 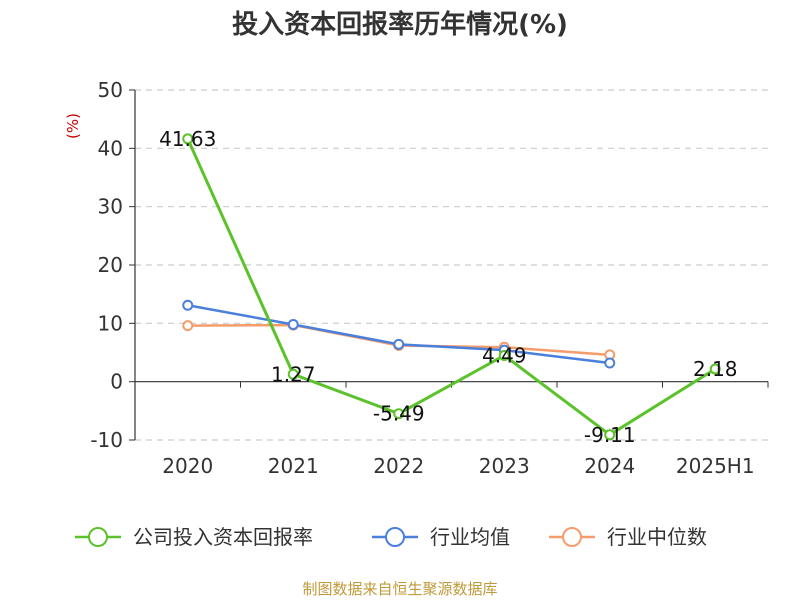 I want to click on legend-item: 行业中位数, so click(x=628, y=537).